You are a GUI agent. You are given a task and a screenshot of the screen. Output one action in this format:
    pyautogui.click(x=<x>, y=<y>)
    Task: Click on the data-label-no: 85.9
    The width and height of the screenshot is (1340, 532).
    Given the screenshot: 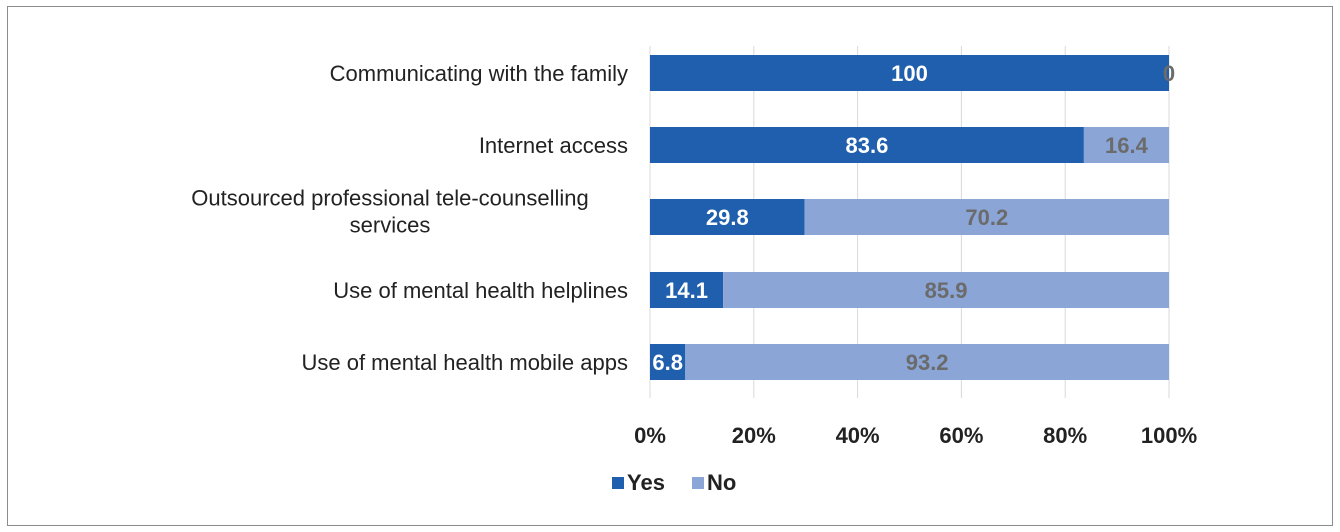 What is the action you would take?
    pyautogui.click(x=946, y=290)
    